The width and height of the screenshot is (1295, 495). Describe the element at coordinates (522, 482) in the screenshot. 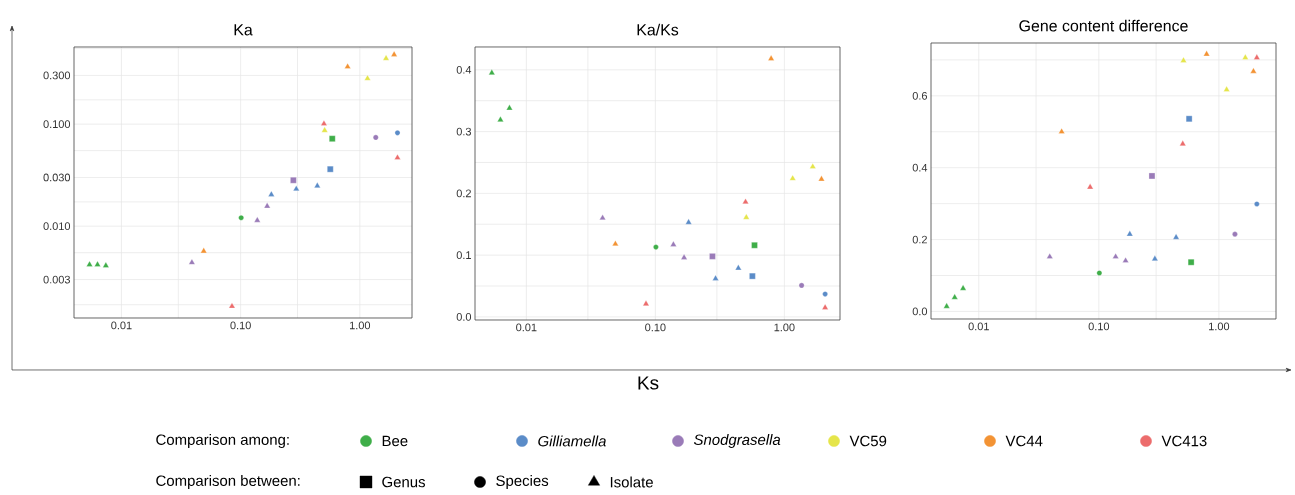

I see `legend-label: Species` at that location.